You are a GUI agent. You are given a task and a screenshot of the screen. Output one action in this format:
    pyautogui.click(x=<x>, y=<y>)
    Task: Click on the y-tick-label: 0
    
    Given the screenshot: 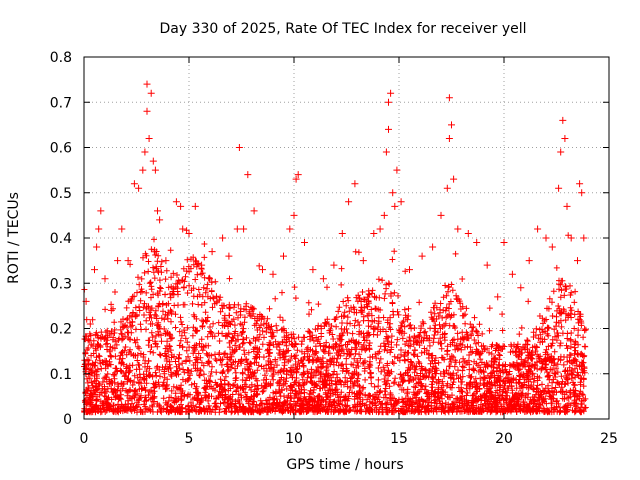 What is the action you would take?
    pyautogui.click(x=67, y=420)
    